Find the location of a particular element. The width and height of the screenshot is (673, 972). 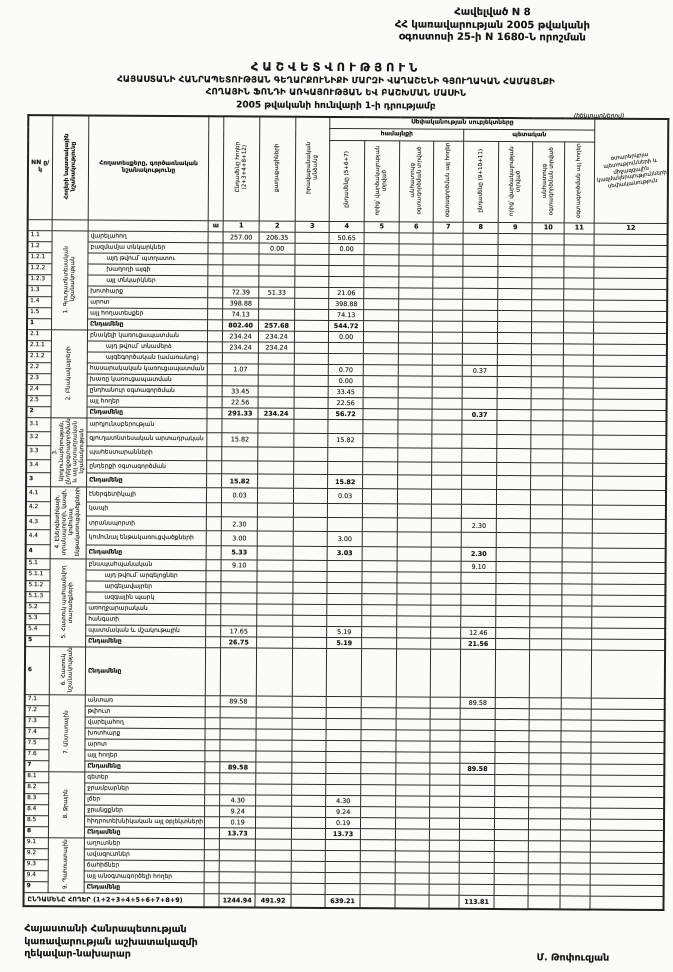

section-category-label: 5. Հատուկ պահպանվող տարածքների is located at coordinates (67, 602).